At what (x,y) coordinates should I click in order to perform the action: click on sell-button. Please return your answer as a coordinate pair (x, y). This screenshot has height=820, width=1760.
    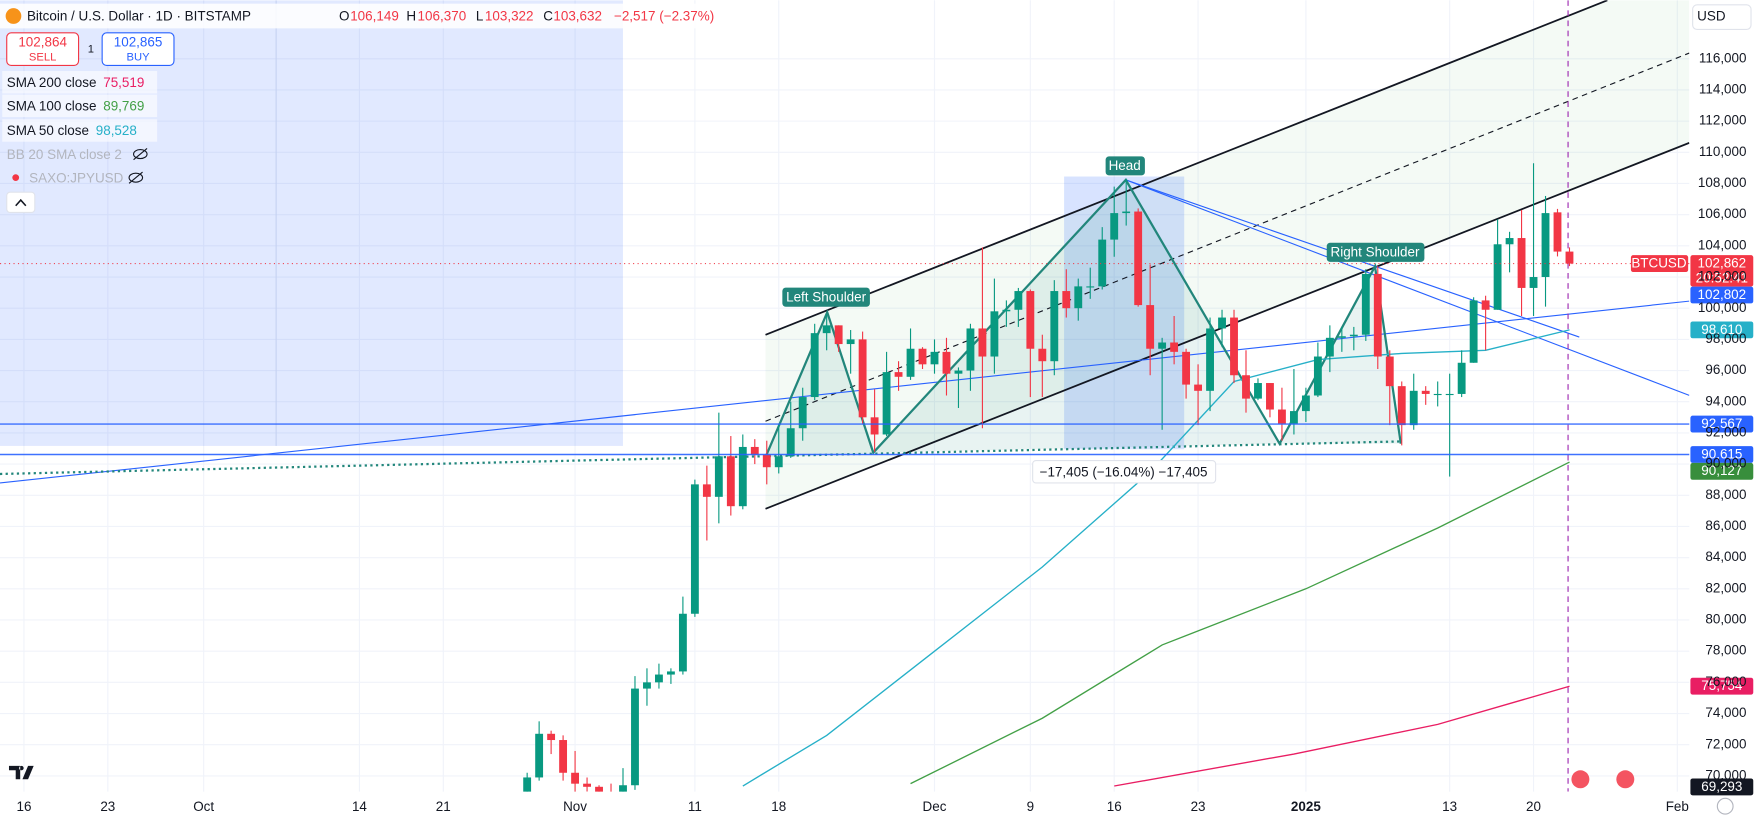
    Looking at the image, I should click on (43, 49).